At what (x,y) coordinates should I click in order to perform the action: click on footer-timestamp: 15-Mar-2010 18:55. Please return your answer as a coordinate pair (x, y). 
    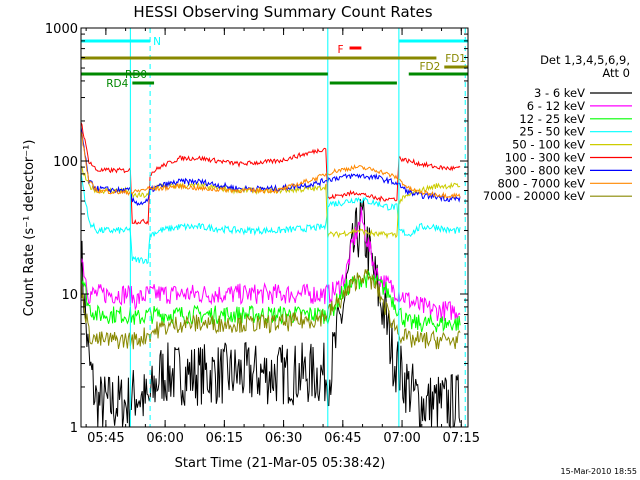
    Looking at the image, I should click on (599, 471).